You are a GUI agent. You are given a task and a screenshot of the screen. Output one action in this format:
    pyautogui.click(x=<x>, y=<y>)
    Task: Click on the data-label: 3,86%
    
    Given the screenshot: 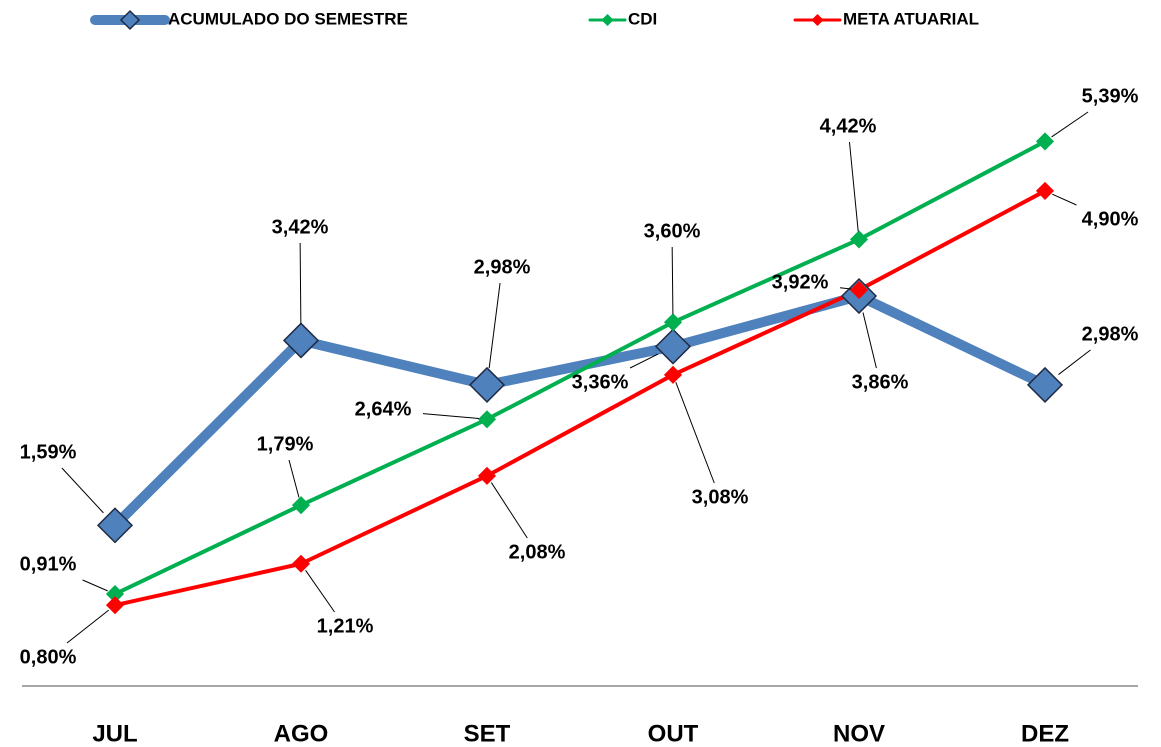 What is the action you would take?
    pyautogui.click(x=880, y=382)
    